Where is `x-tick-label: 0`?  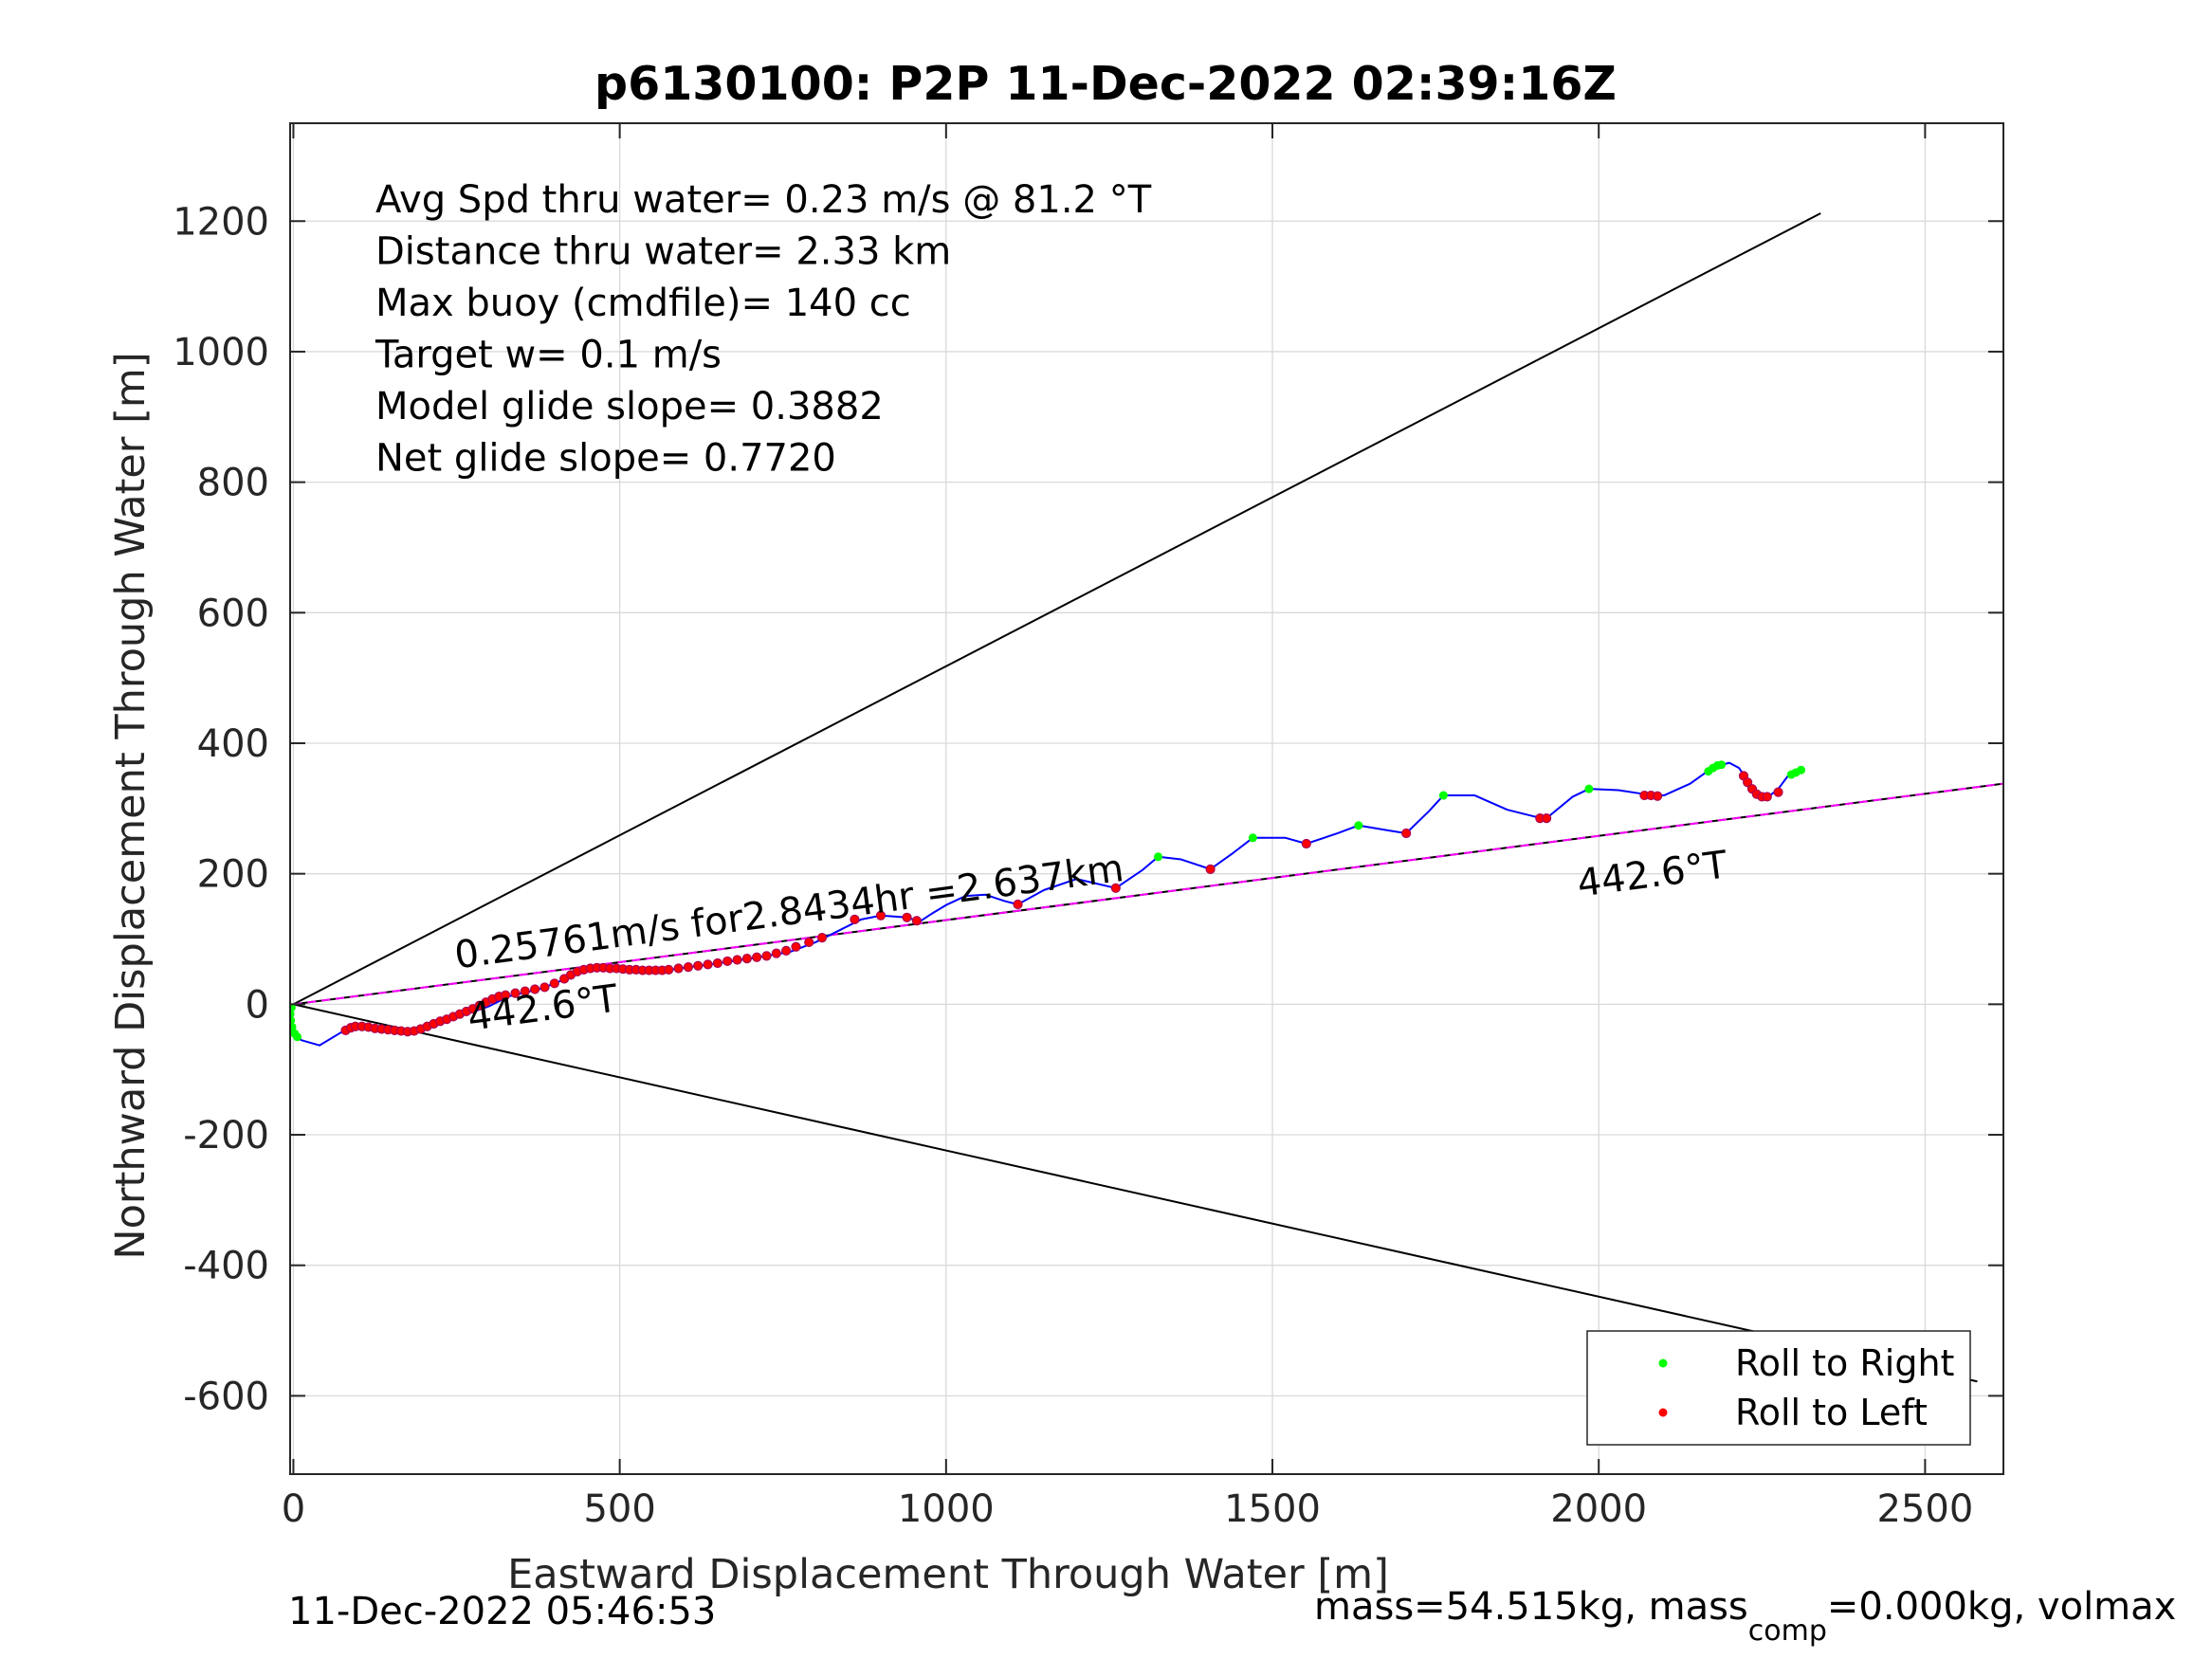 x-tick-label: 0 is located at coordinates (293, 1509).